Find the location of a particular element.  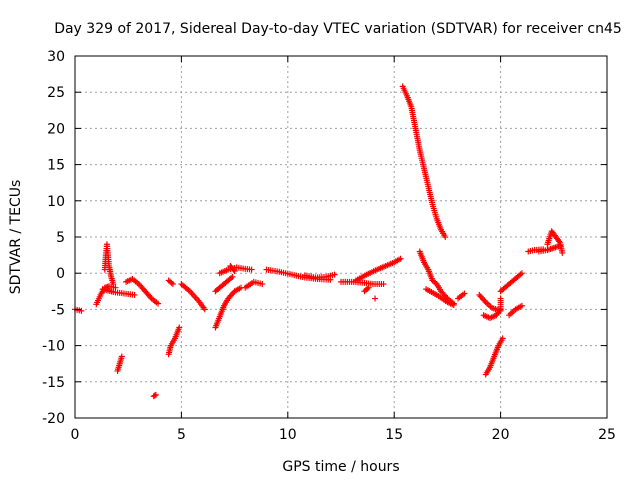

x-tick-label: 25 is located at coordinates (607, 435).